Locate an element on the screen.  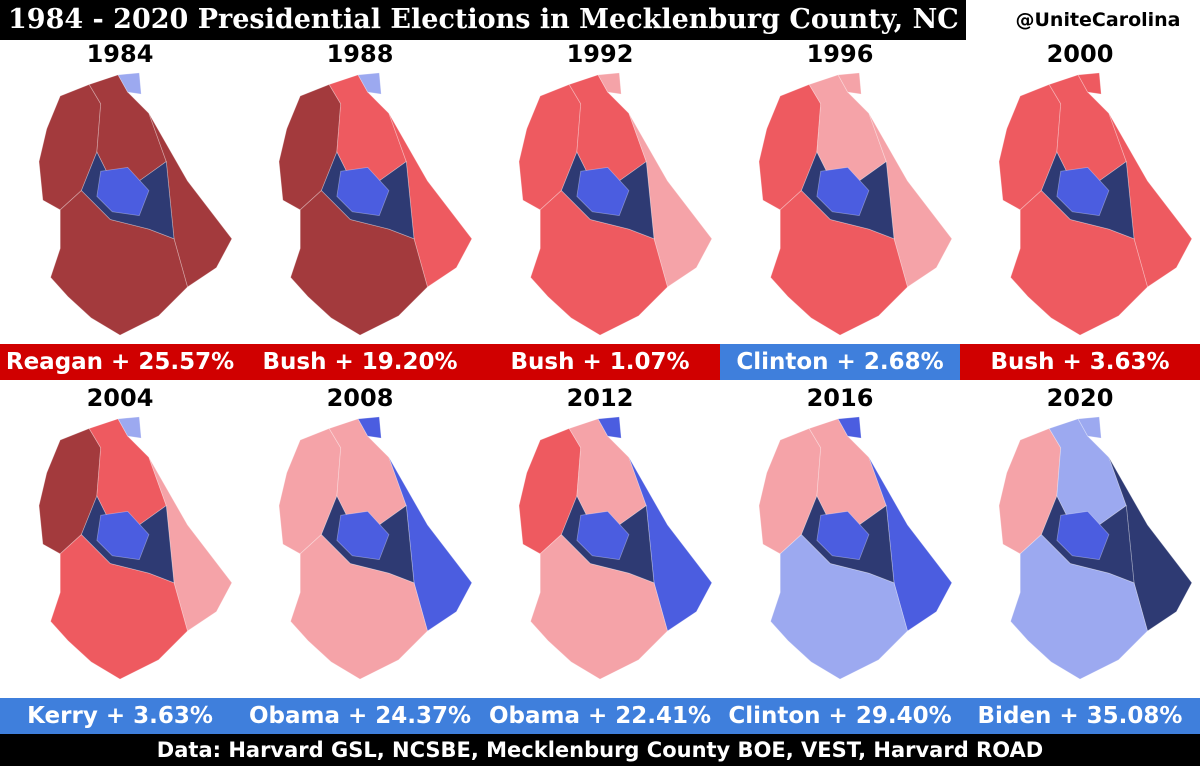
year-label: 2020 is located at coordinates (1080, 398).